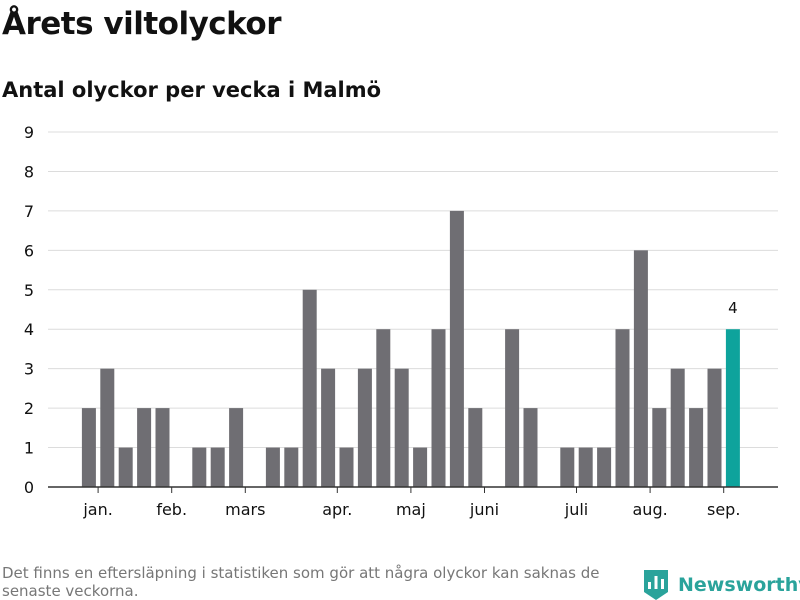 Image resolution: width=800 pixels, height=600 pixels. Describe the element at coordinates (650, 509) in the screenshot. I see `x-tick-label: aug.` at that location.